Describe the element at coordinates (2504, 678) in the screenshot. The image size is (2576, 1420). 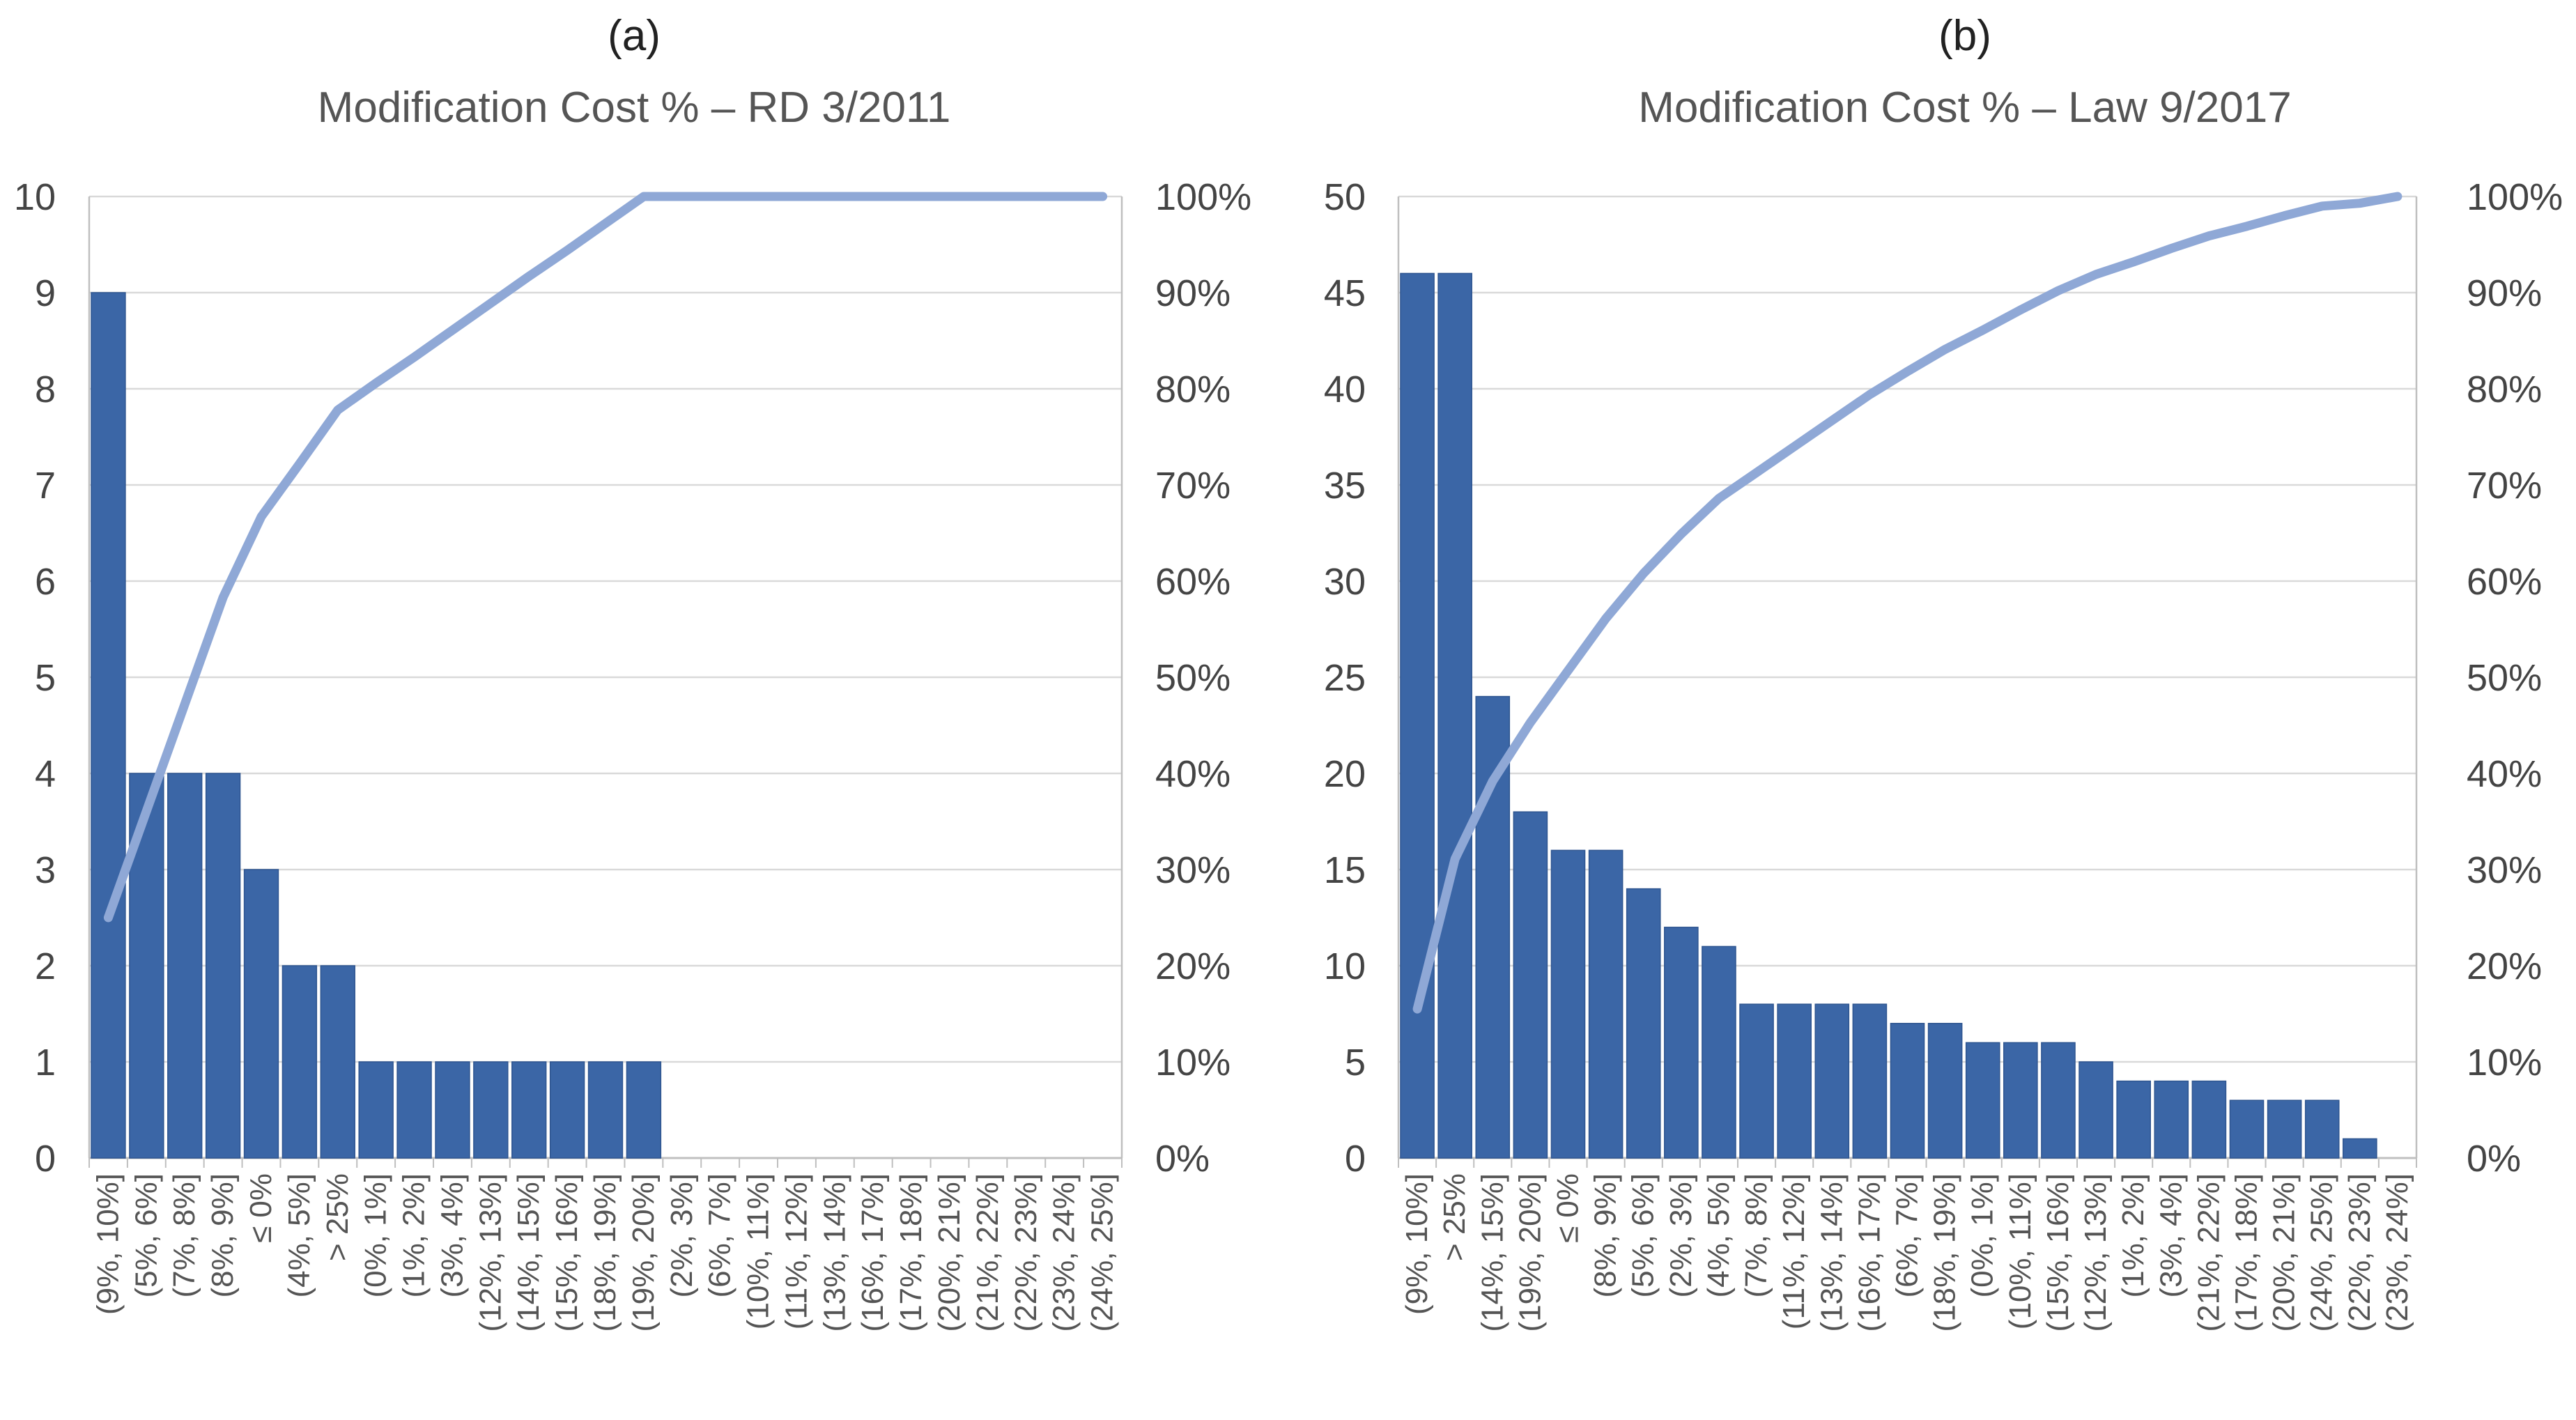
I see `y2-tick-label: 50%` at that location.